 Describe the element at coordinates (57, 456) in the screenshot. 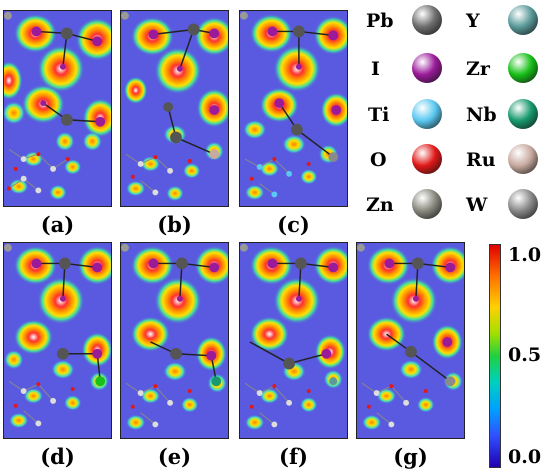

I see `panel-label-d: (d)` at that location.